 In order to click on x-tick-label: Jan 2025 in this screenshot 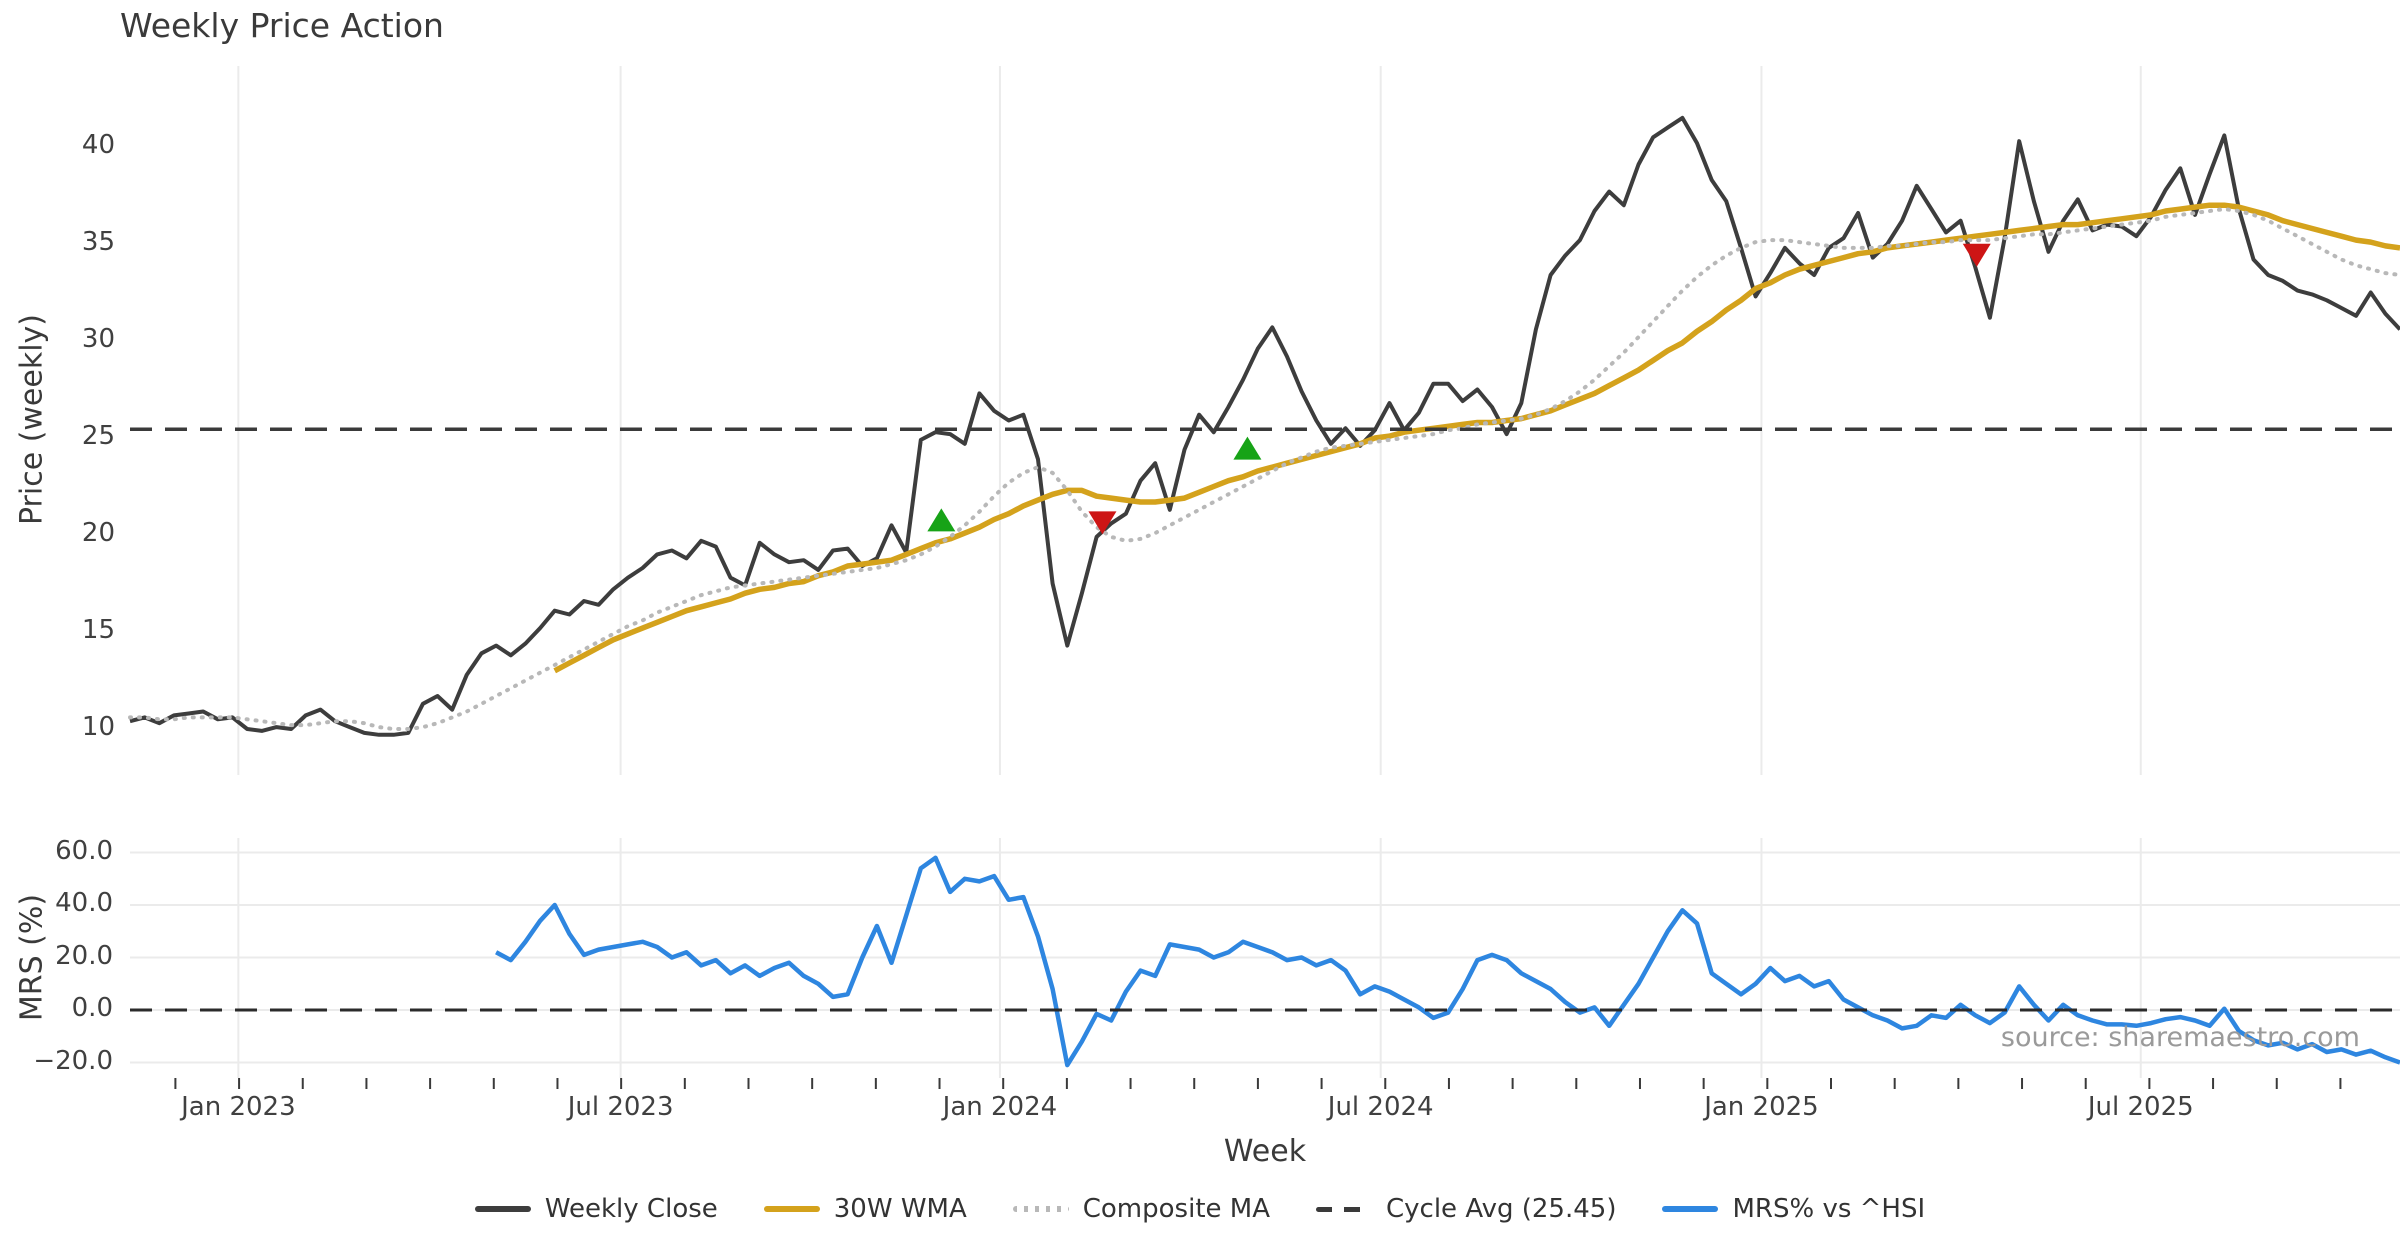, I will do `click(1761, 1107)`.